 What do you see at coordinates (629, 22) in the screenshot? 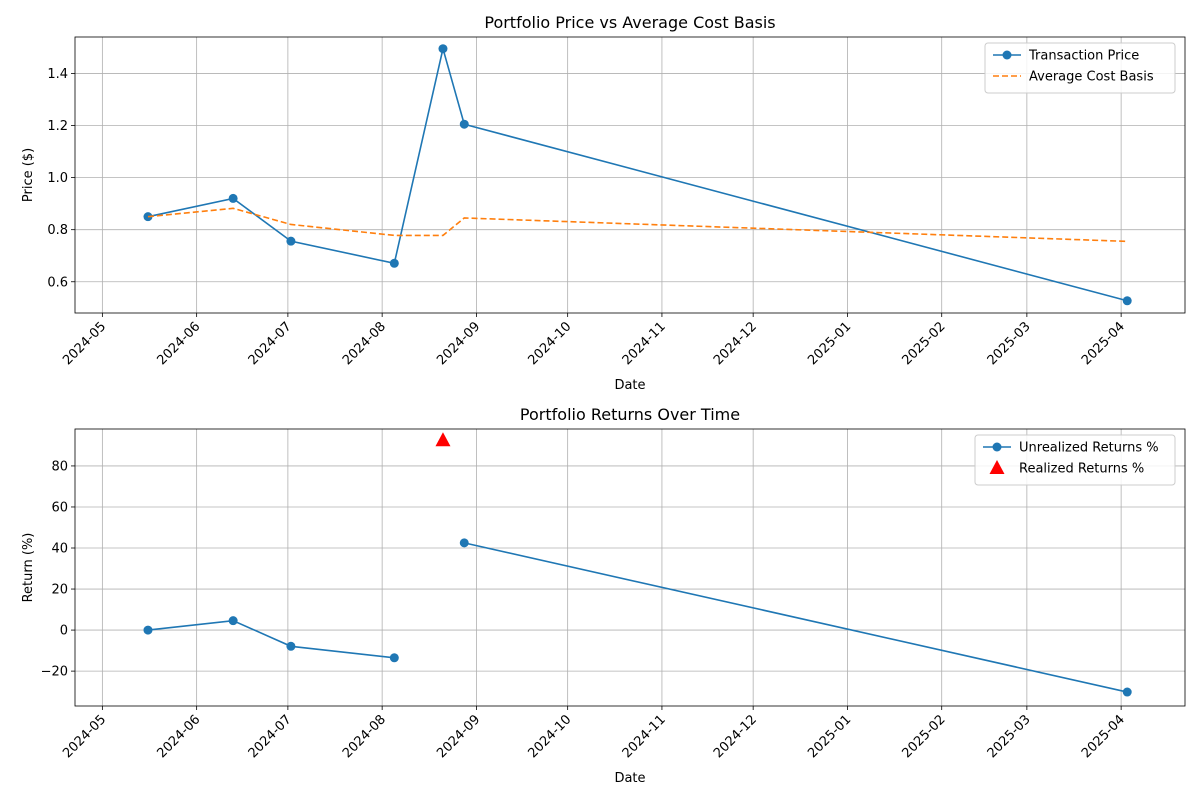
I see `chart-title: Portfolio Price vs Average Cost Basis` at bounding box center [629, 22].